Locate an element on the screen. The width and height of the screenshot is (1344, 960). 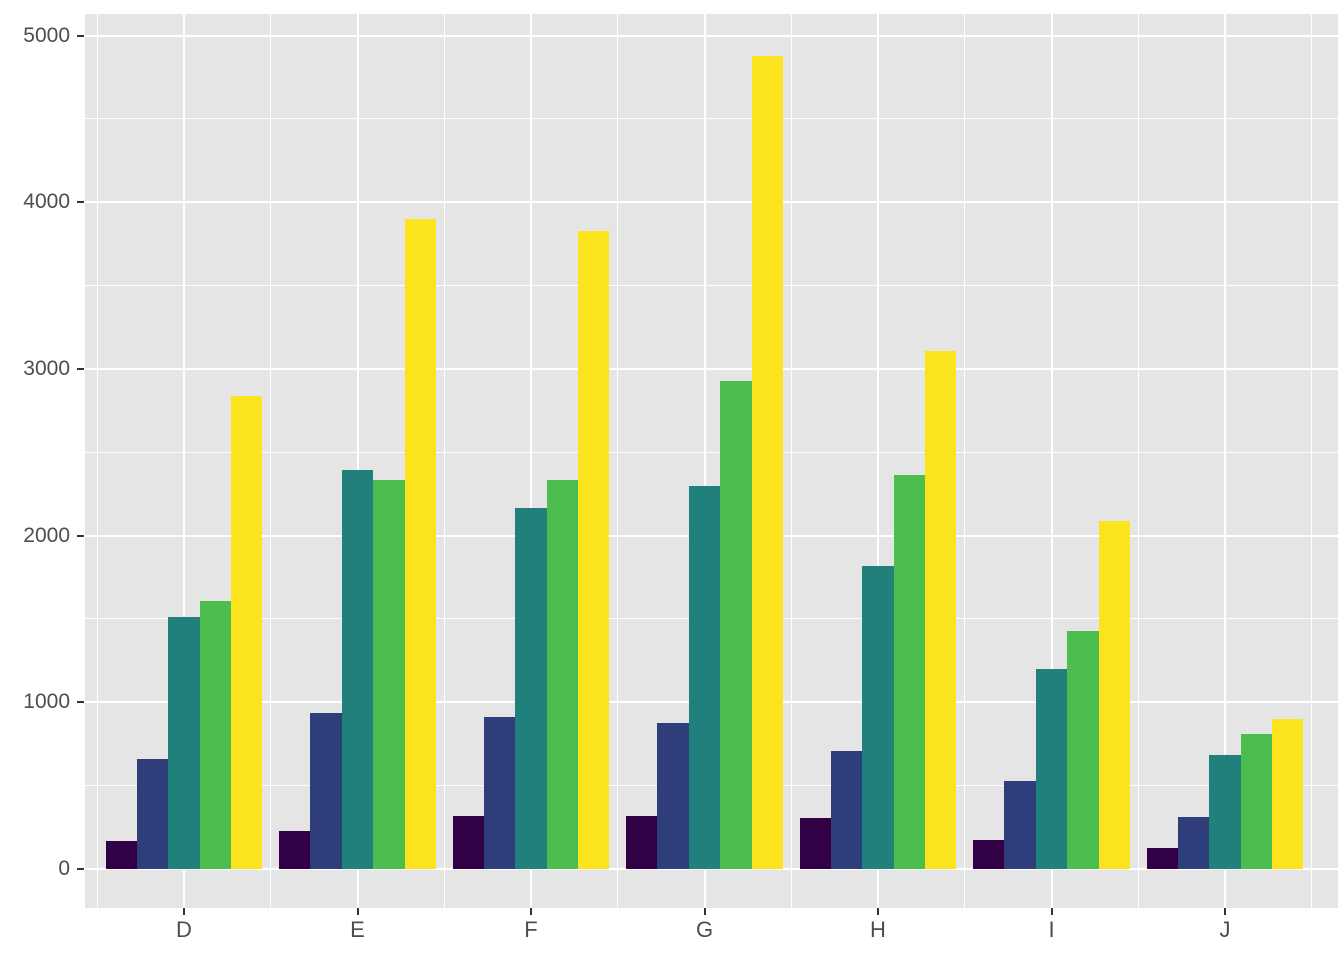
bar-J-series-2-dark-blue is located at coordinates (1193, 843).